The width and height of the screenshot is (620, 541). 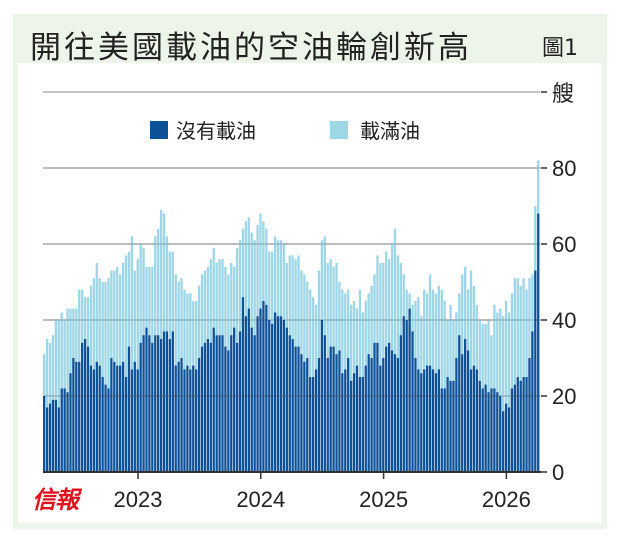 What do you see at coordinates (260, 499) in the screenshot?
I see `x-tick-label: 2024` at bounding box center [260, 499].